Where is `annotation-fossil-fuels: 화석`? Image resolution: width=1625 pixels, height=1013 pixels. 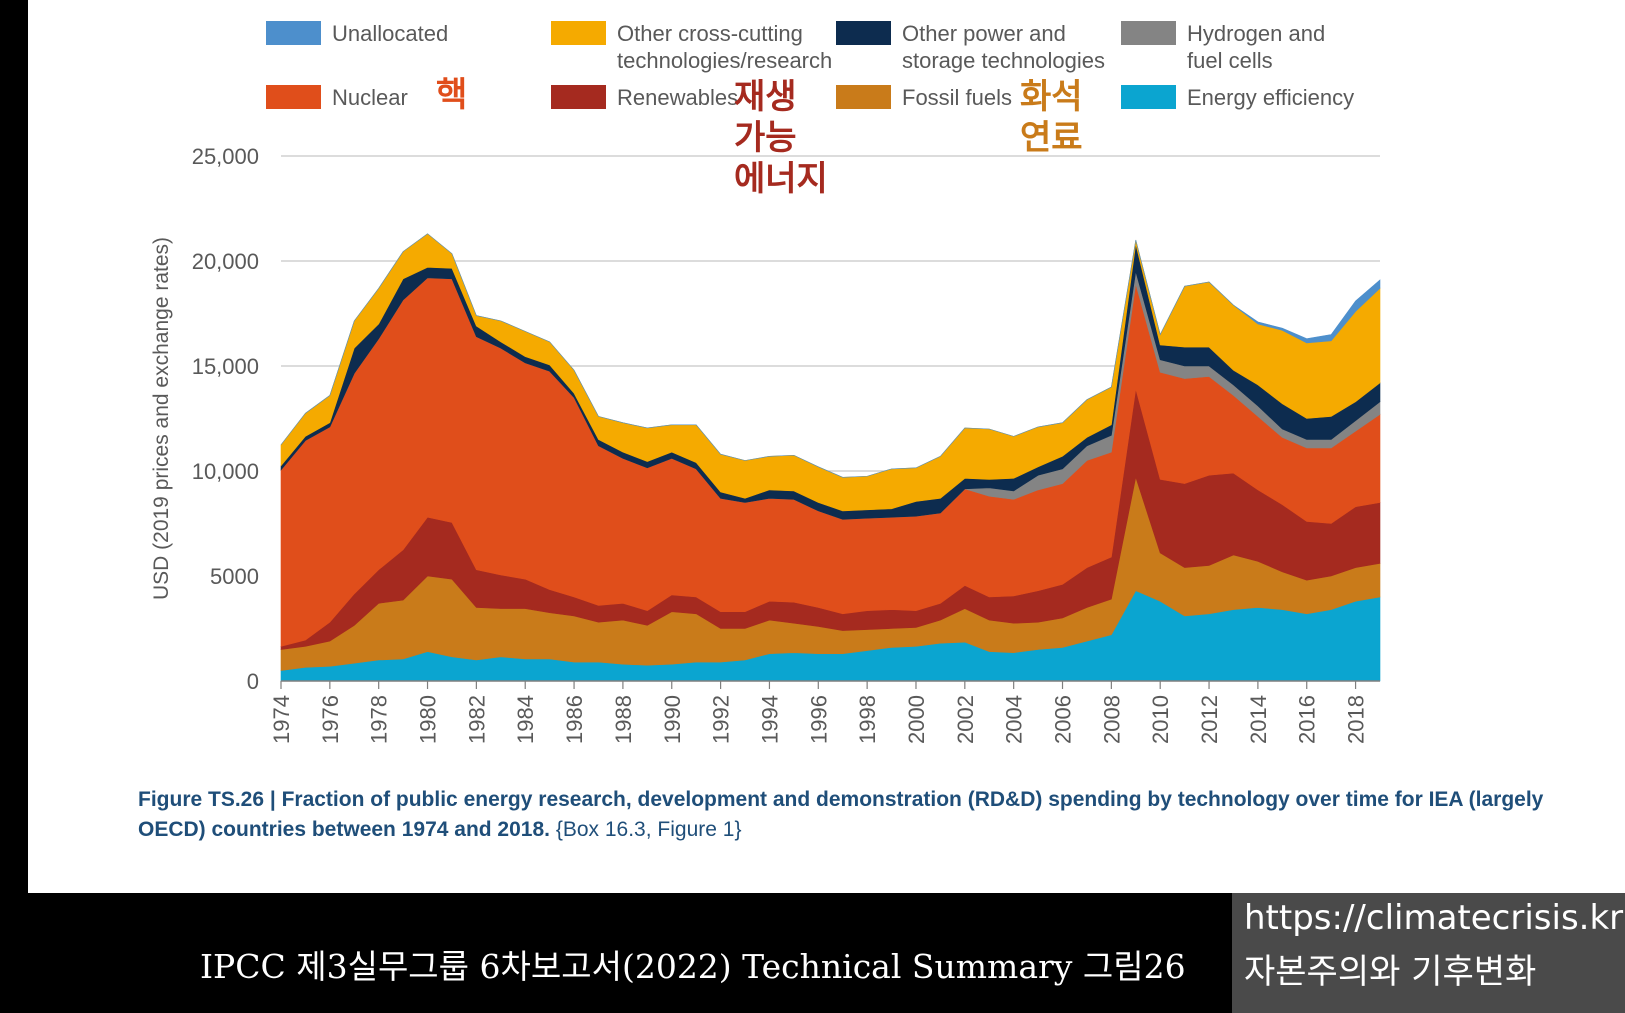
annotation-fossil-fuels: 화석 is located at coordinates (1051, 97).